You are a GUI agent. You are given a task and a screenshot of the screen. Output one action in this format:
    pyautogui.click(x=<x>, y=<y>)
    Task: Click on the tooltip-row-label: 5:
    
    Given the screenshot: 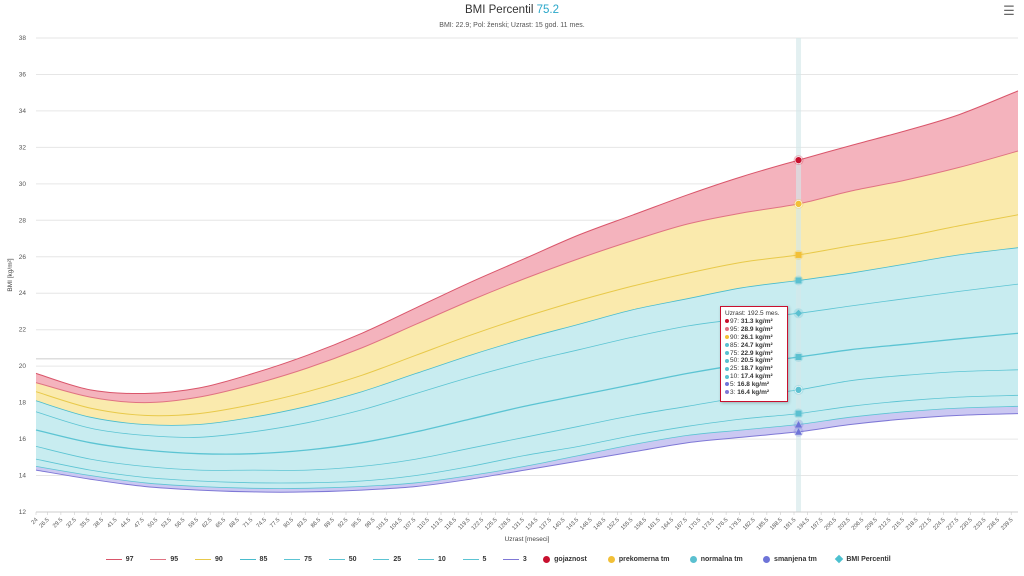 What is the action you would take?
    pyautogui.click(x=734, y=385)
    